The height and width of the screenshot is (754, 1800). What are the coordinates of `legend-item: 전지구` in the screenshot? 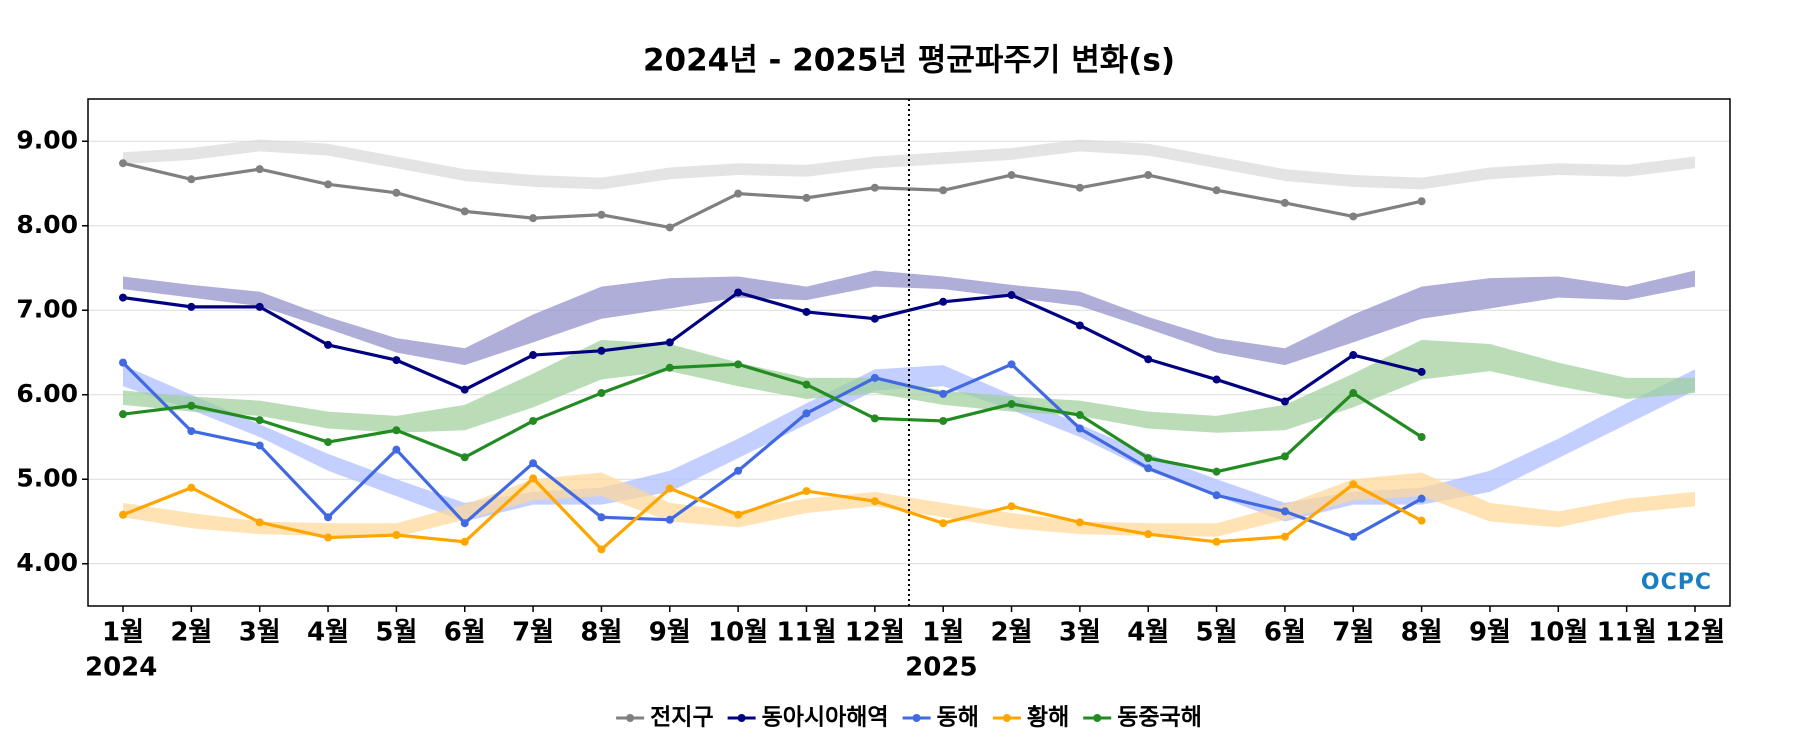 It's located at (665, 718).